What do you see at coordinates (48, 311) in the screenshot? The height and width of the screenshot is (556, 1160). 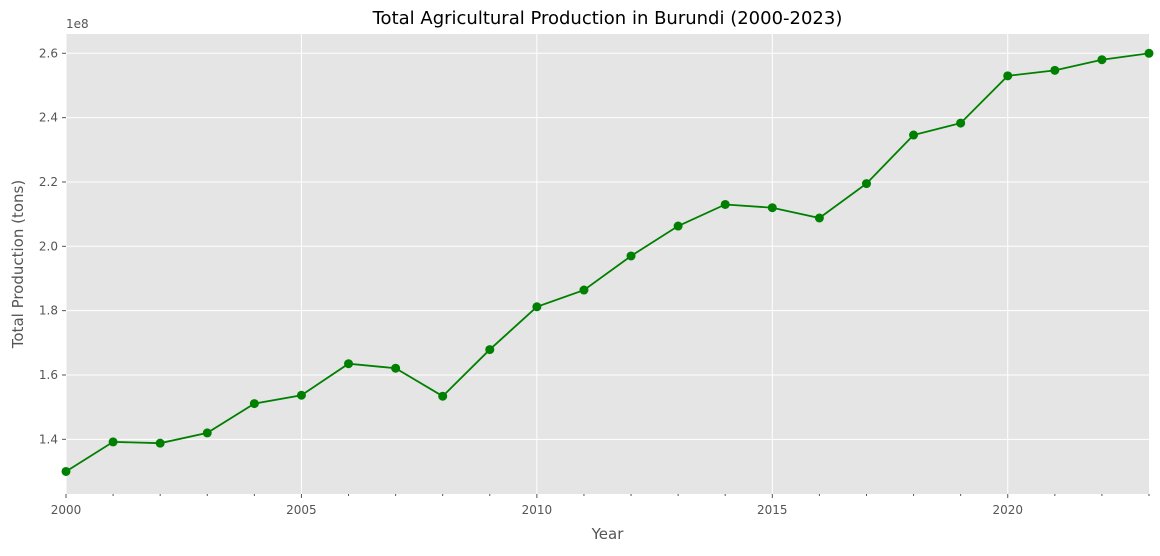 I see `y-tick-label: 1.8` at bounding box center [48, 311].